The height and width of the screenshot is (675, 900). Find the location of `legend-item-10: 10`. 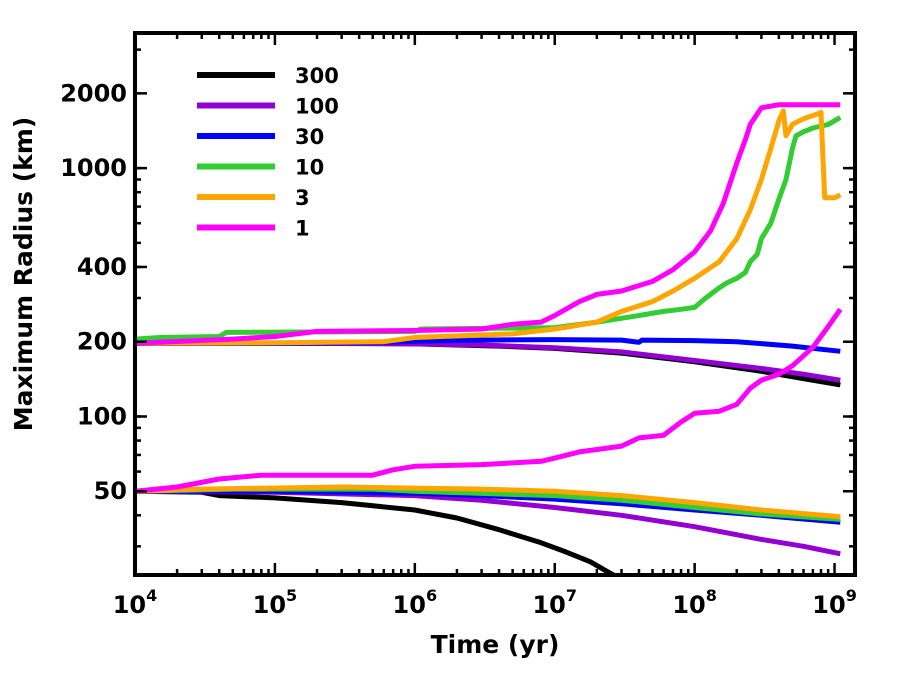

legend-item-10: 10 is located at coordinates (260, 168).